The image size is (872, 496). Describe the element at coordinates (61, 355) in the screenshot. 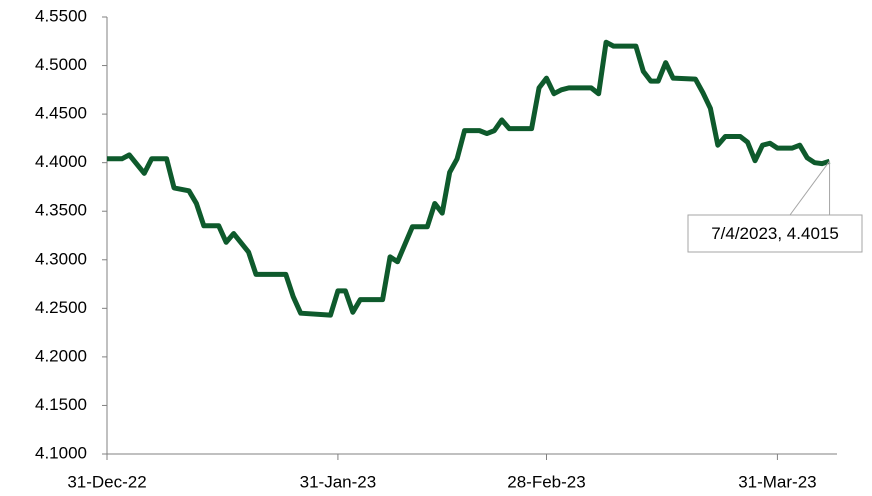

I see `y-tick-label: 4.2000` at that location.